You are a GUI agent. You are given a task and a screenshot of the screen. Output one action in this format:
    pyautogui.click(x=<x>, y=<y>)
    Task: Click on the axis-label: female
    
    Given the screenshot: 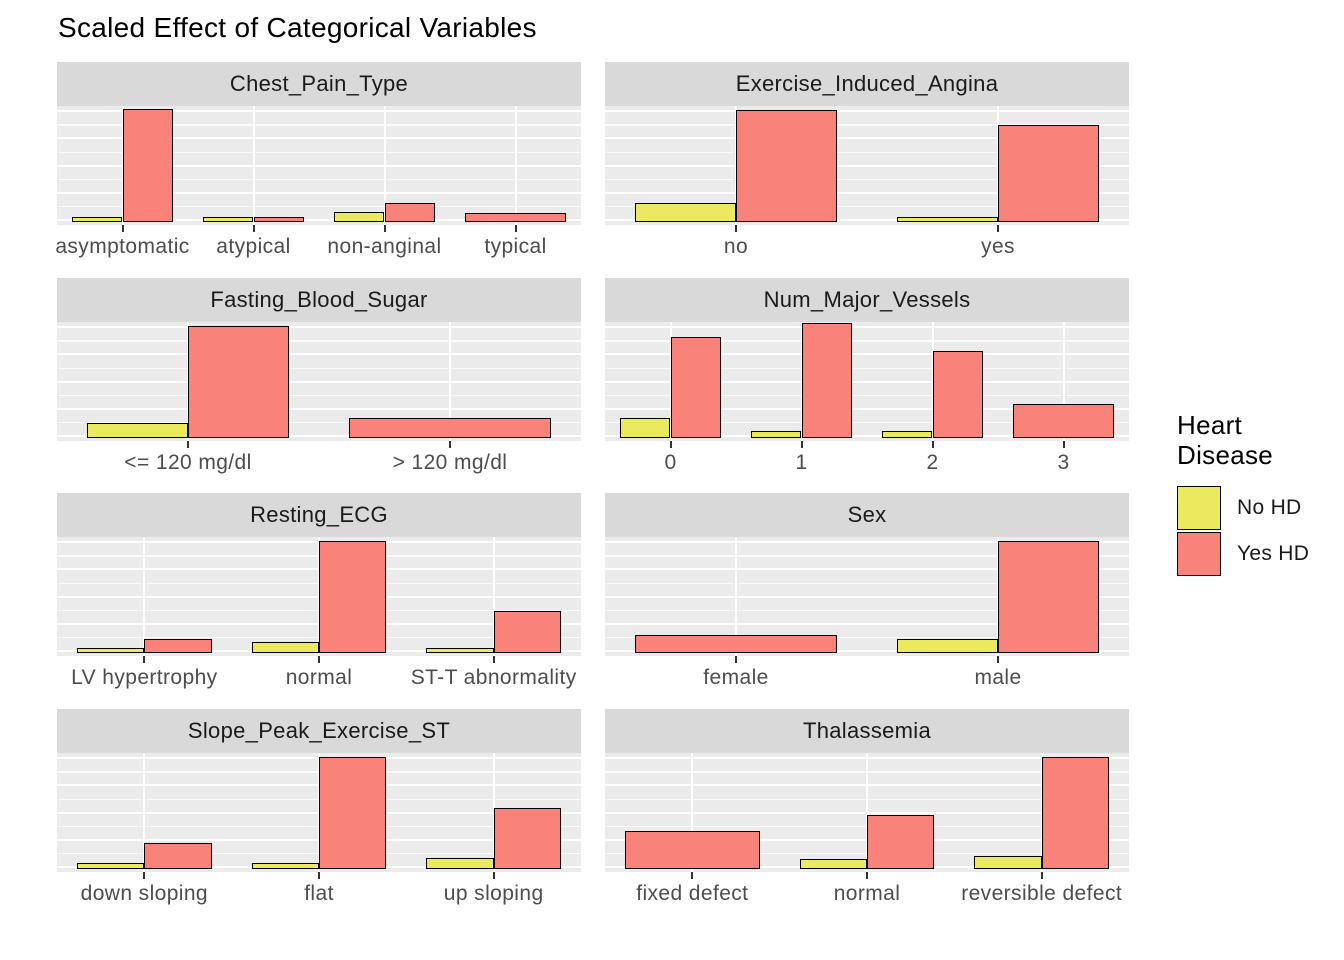 What is the action you would take?
    pyautogui.click(x=736, y=677)
    